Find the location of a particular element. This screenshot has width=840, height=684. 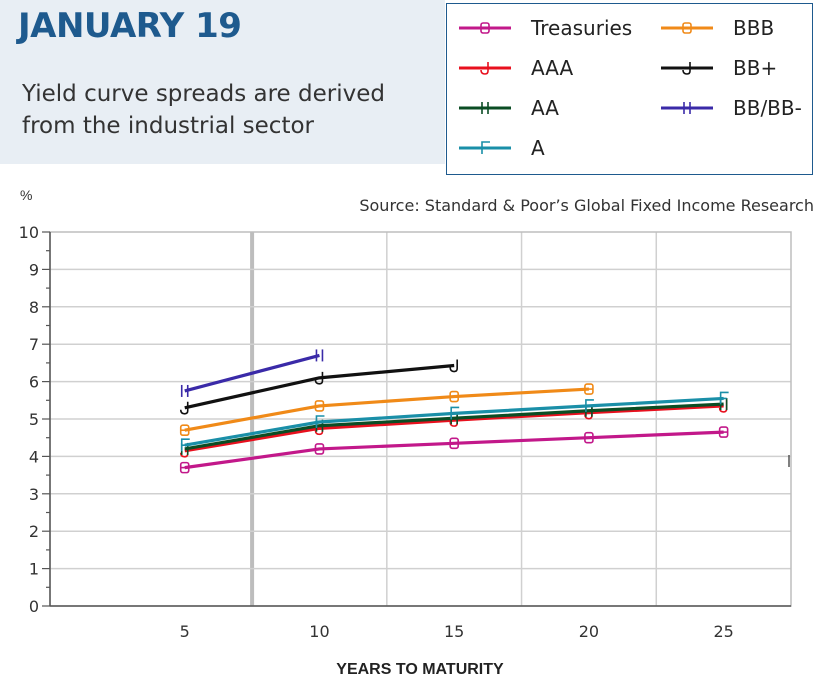

y-tick-label: 9 is located at coordinates (34, 269).